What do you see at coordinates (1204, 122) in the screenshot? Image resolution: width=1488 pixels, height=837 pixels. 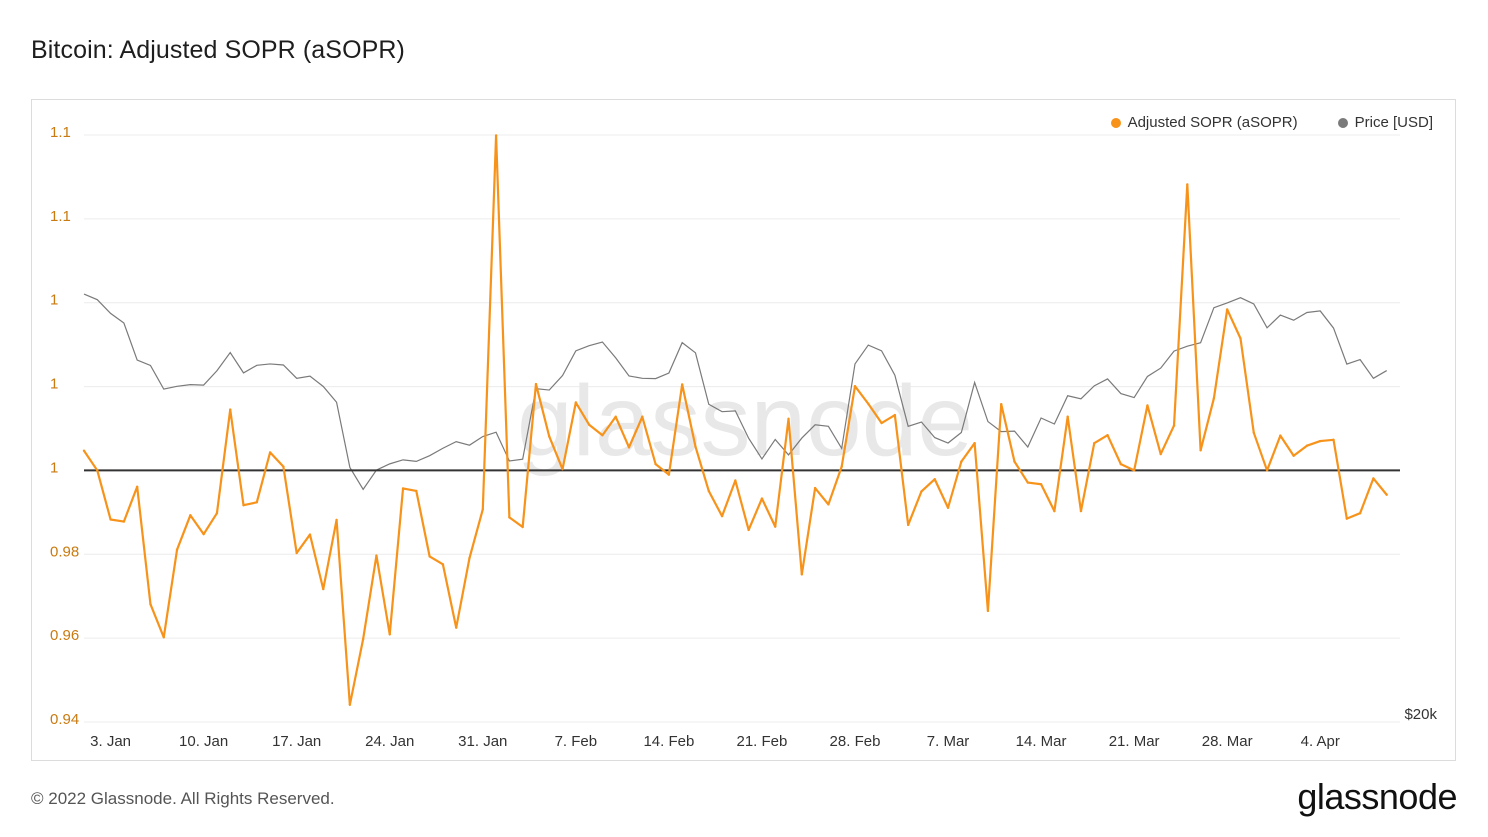 I see `legend-item-asopr: Adjusted SOPR (aSOPR)` at bounding box center [1204, 122].